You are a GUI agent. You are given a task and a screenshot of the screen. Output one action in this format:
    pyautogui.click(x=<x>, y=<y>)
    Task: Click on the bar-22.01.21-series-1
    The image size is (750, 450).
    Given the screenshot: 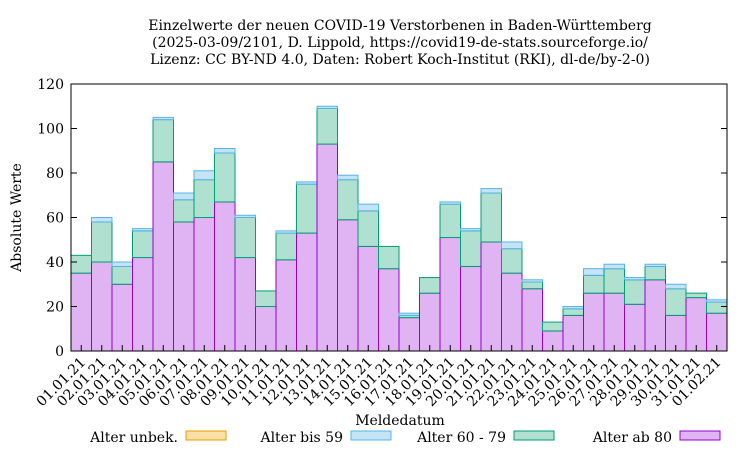 What is the action you would take?
    pyautogui.click(x=512, y=261)
    